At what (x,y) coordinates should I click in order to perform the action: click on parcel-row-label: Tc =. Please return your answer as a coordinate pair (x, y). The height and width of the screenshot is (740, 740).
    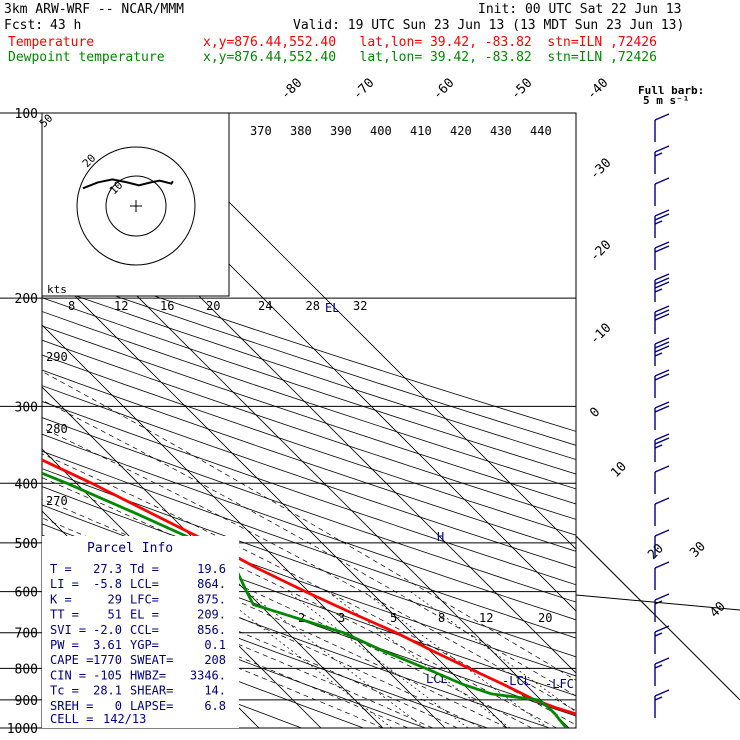
    Looking at the image, I should click on (64, 691).